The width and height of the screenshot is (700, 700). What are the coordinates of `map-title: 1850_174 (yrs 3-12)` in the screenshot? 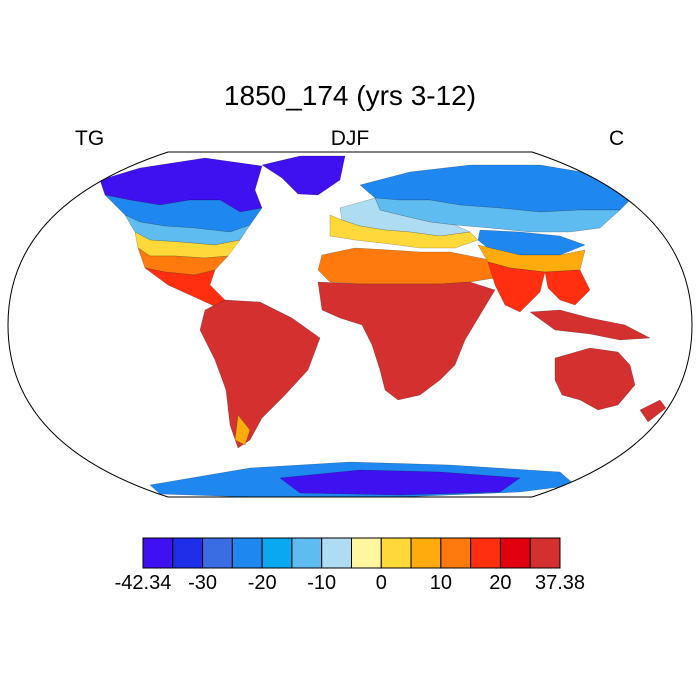 It's located at (350, 95).